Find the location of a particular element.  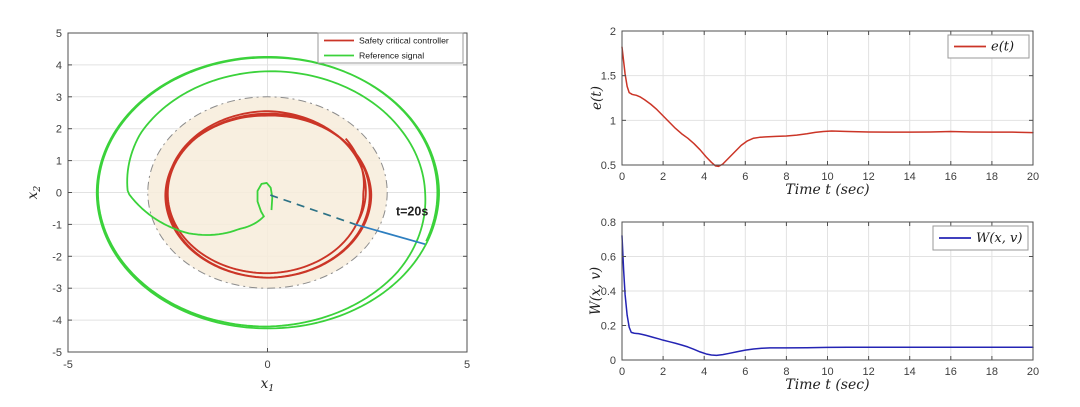

safe-set-boundary is located at coordinates (267, 192).